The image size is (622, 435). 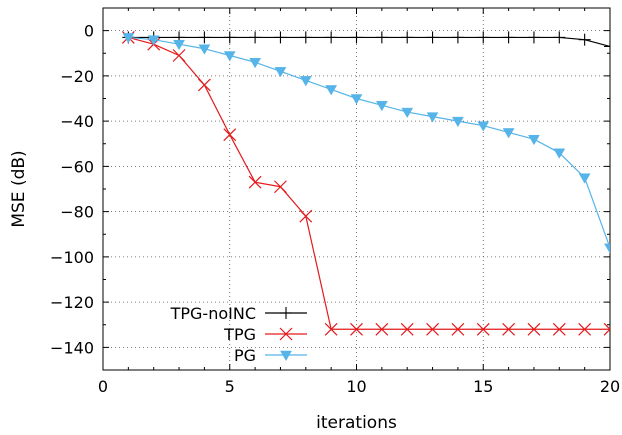 I want to click on legend-marker-b, so click(x=286, y=334).